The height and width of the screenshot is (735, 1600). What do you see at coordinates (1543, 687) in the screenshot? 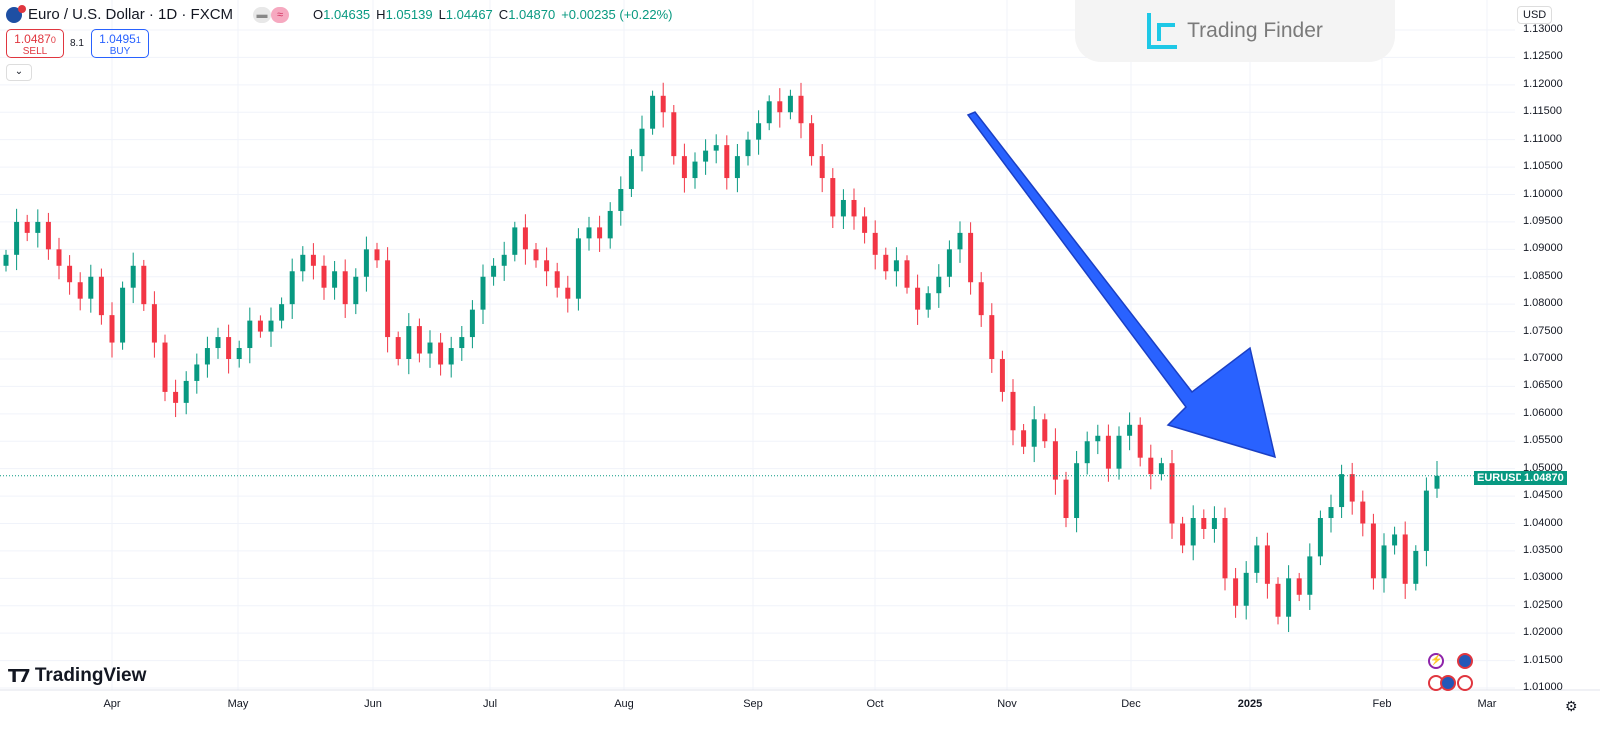
I see `y-tick-label: 1.01000` at bounding box center [1543, 687].